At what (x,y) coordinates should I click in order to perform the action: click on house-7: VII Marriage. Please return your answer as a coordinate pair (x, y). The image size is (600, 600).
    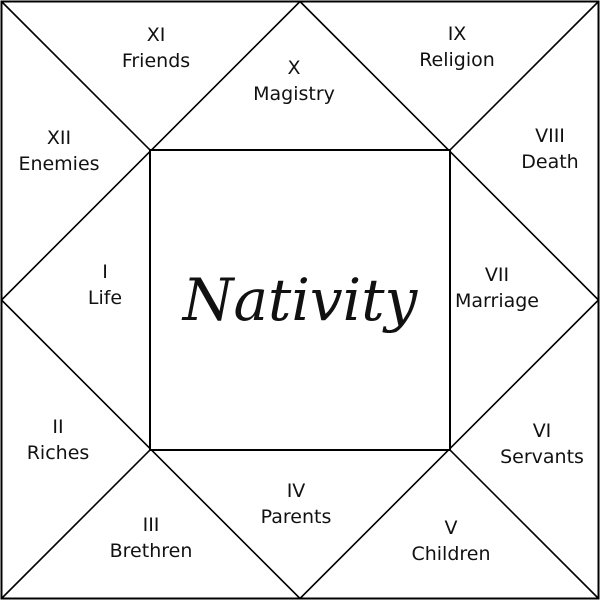
    Looking at the image, I should click on (497, 288).